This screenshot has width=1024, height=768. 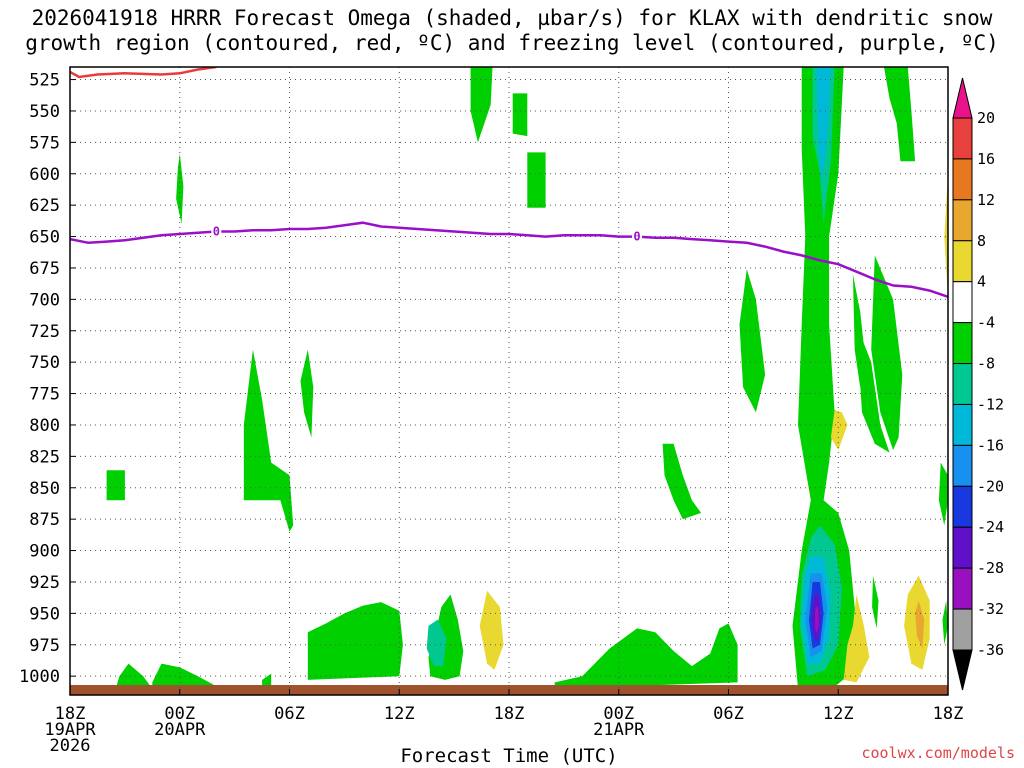 What do you see at coordinates (990, 650) in the screenshot?
I see `colorbar-label-13: -36` at bounding box center [990, 650].